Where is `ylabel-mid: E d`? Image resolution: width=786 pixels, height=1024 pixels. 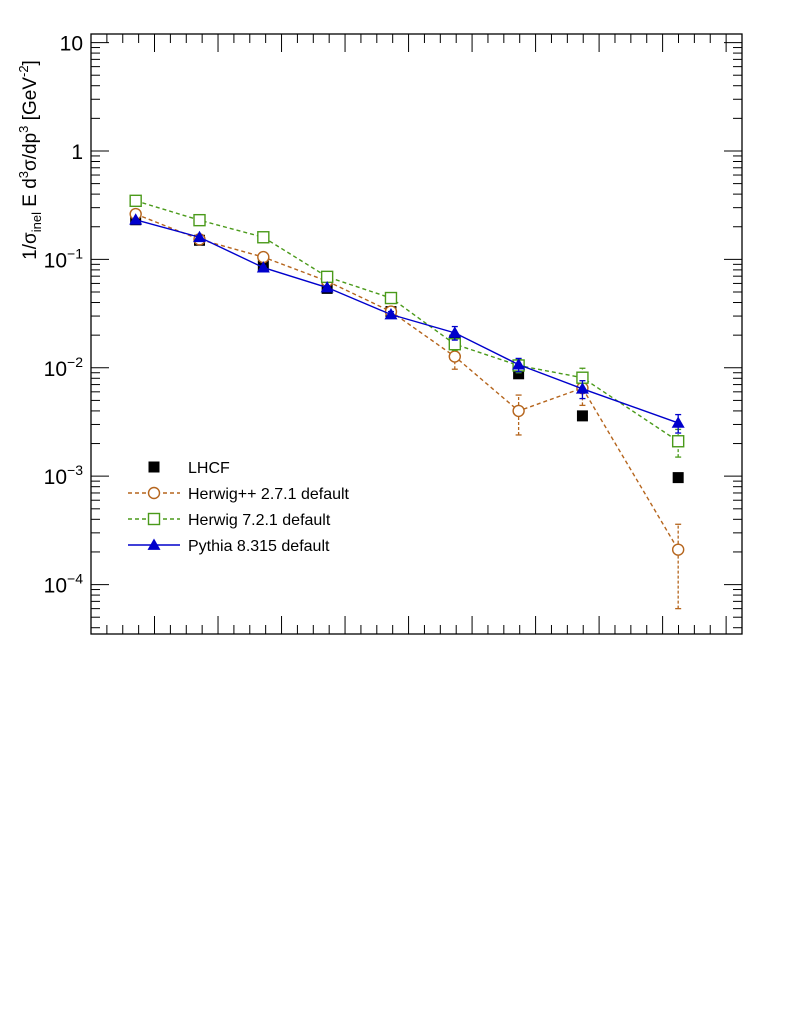
ylabel-mid: E d is located at coordinates (30, 195).